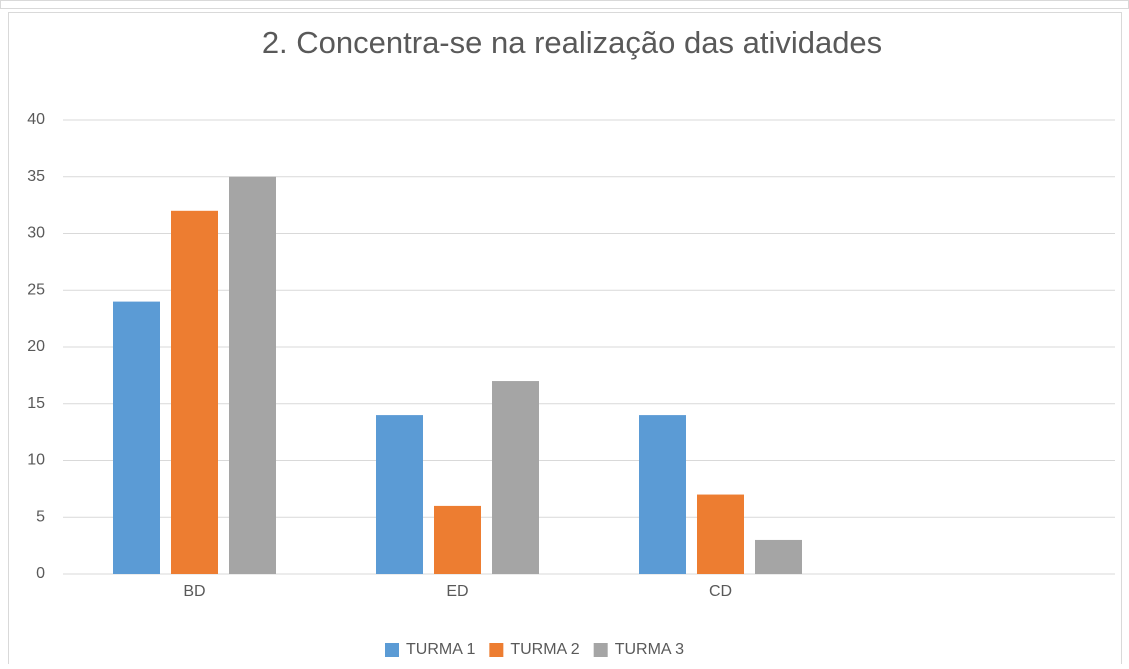 This screenshot has height=669, width=1129. I want to click on y-tick-label: 10, so click(36, 460).